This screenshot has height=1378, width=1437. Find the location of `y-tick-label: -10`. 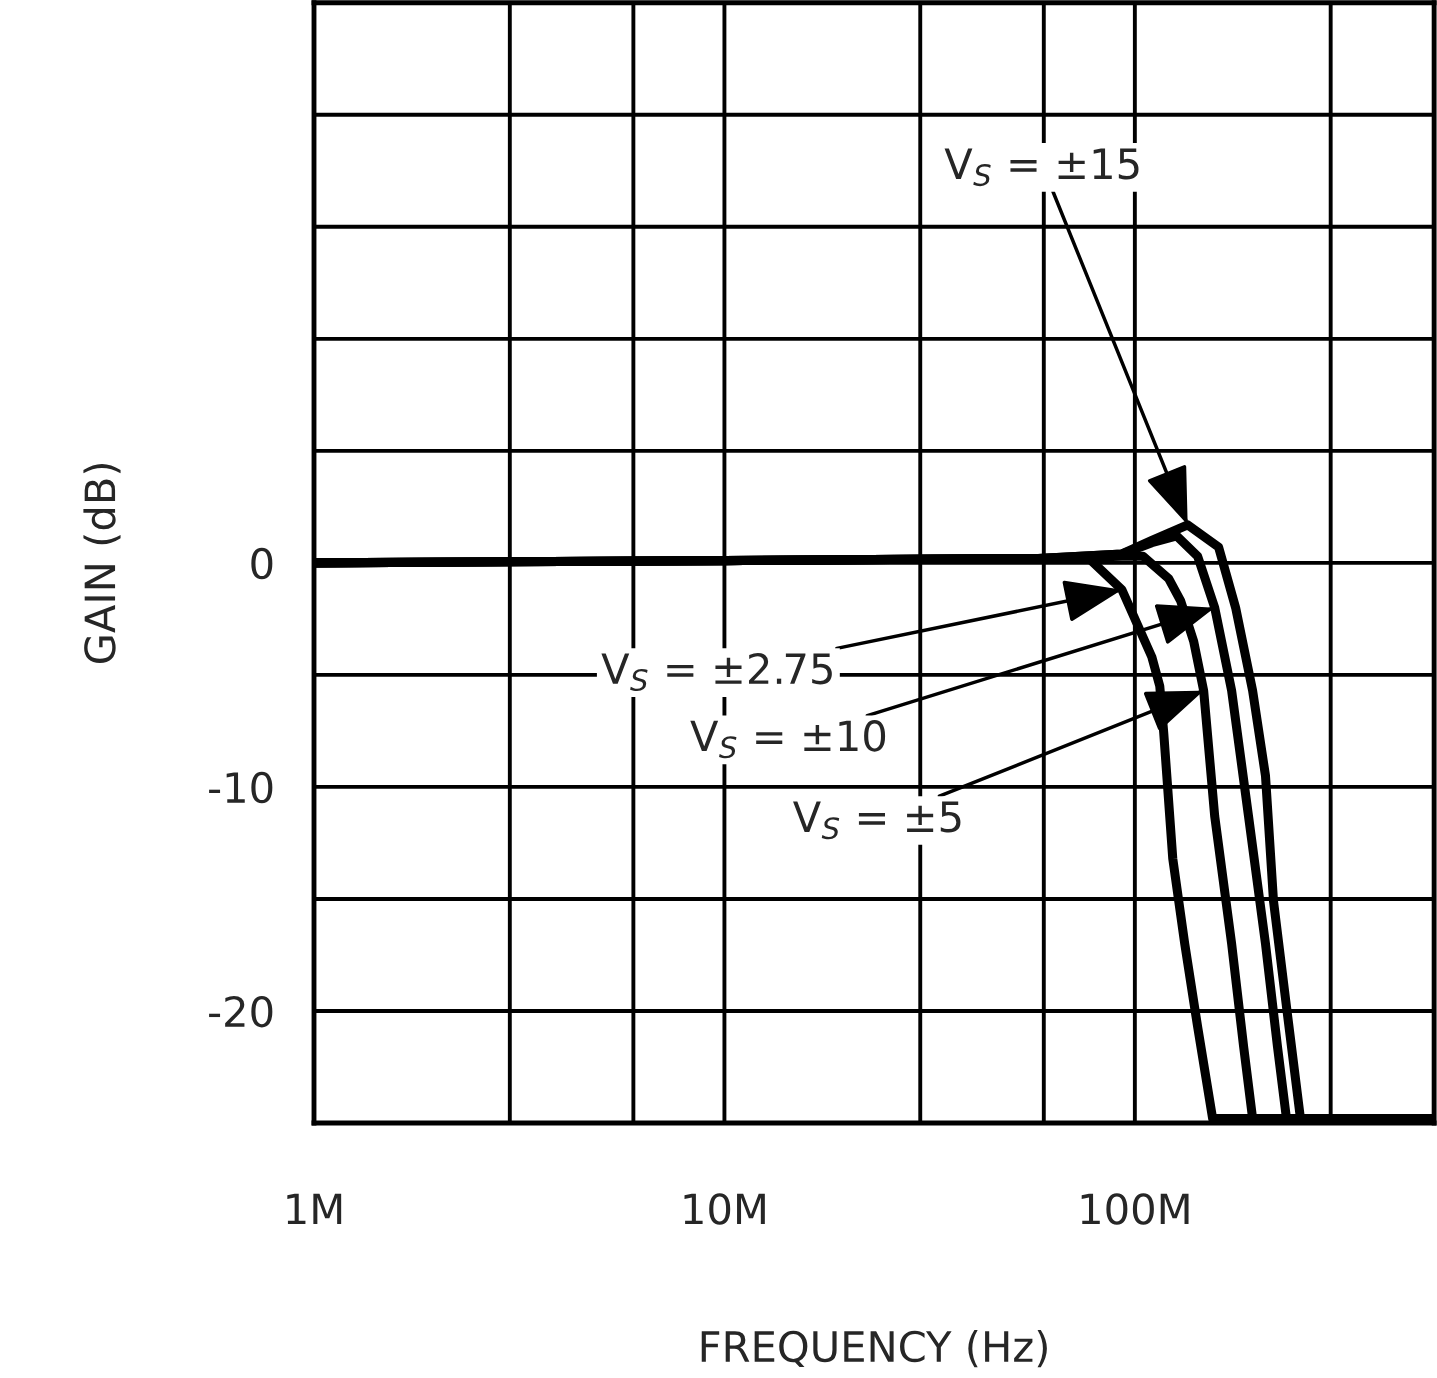

y-tick-label: -10 is located at coordinates (241, 787).